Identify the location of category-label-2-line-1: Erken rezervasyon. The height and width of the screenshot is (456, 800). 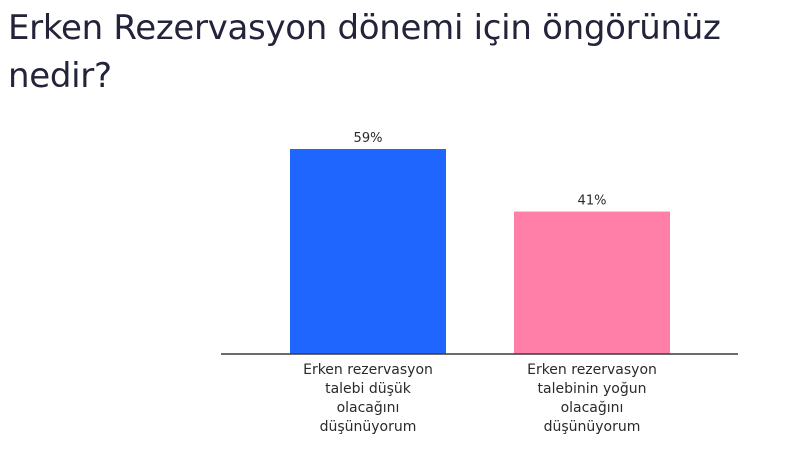
(592, 370).